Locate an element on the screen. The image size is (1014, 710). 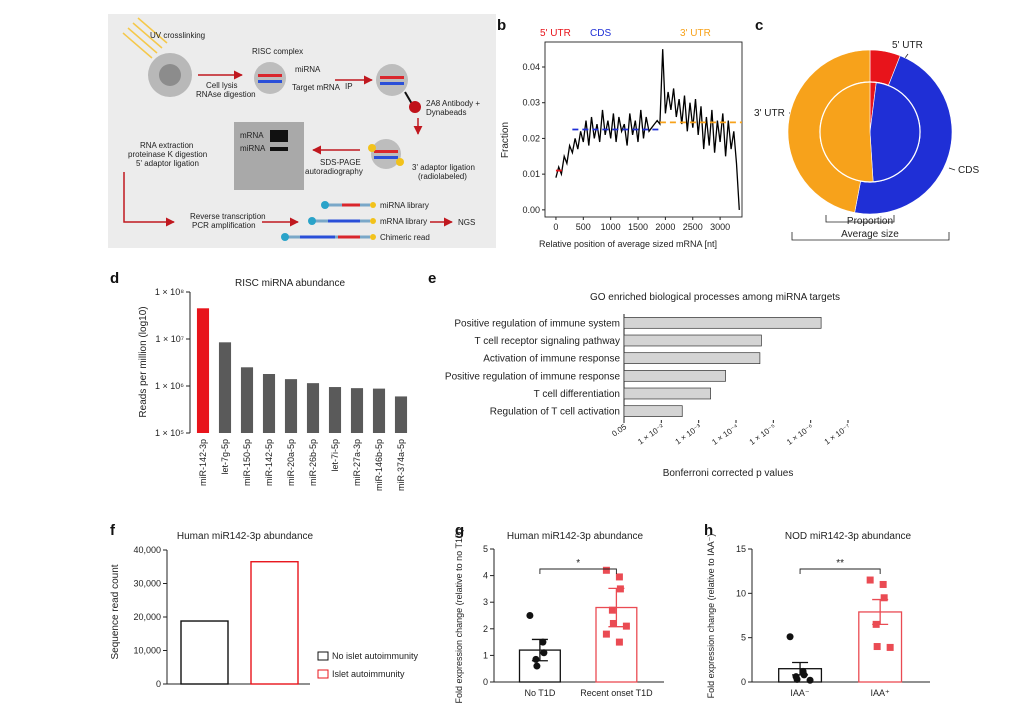
title-h: NOD miR142-3p abundance is located at coordinates (848, 536).